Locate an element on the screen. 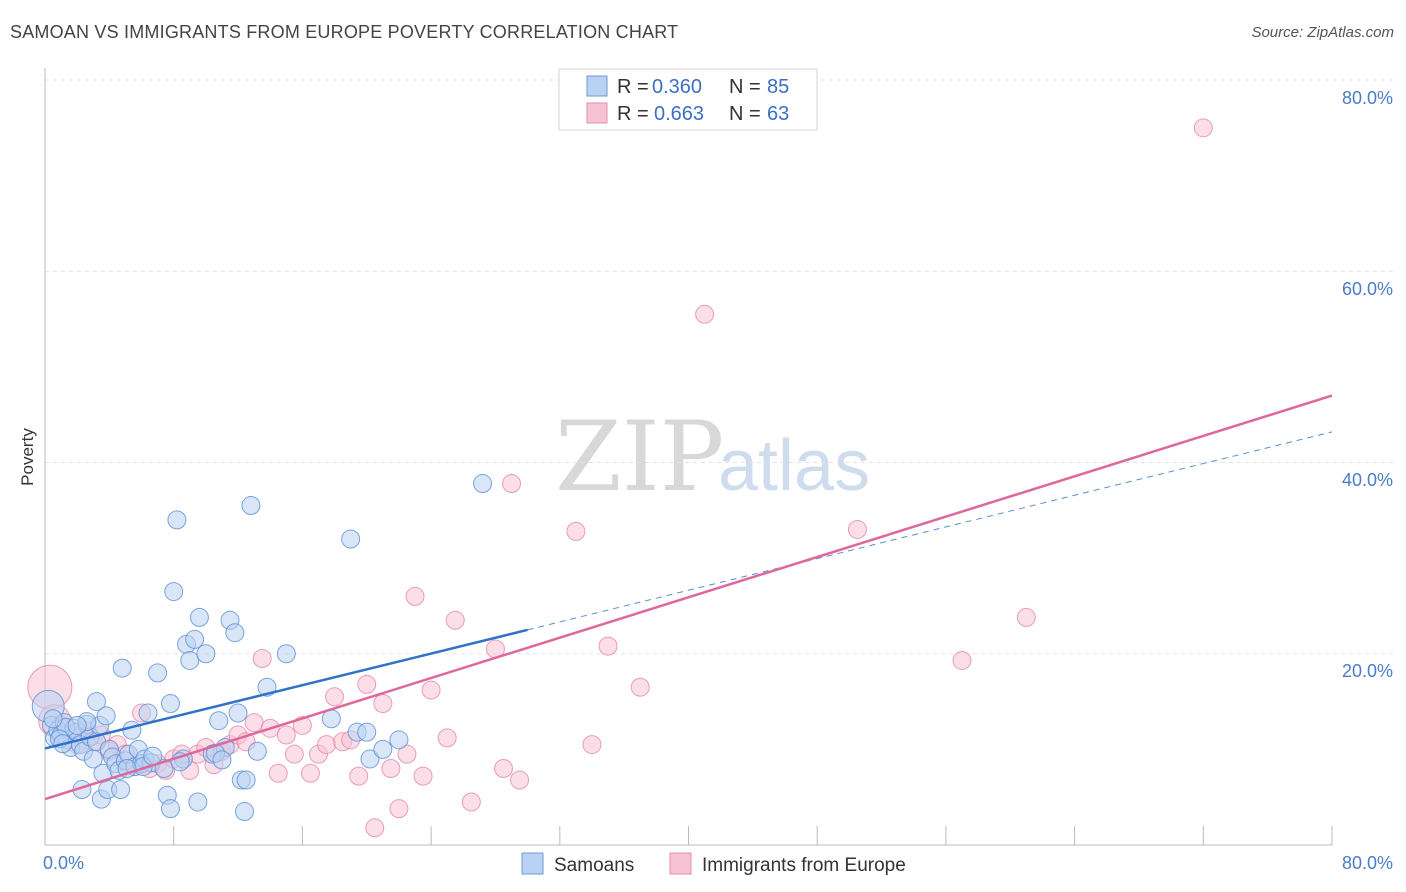 Image resolution: width=1406 pixels, height=892 pixels. bottom-legend-samoans: Samoans is located at coordinates (594, 865).